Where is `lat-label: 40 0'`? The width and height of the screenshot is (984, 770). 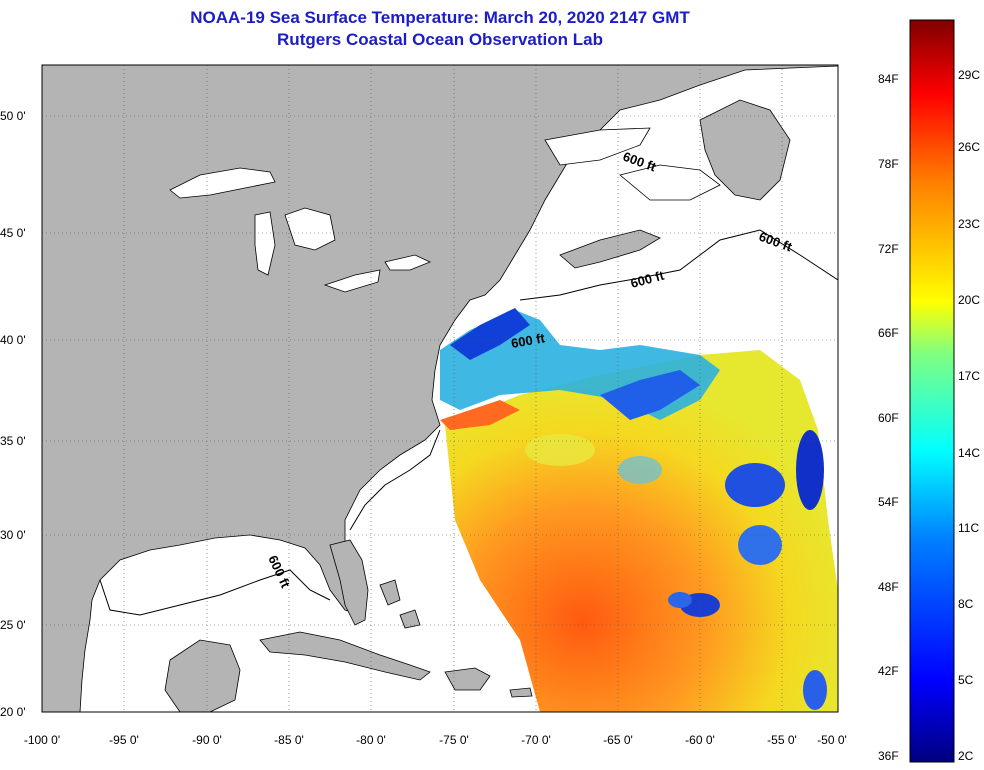
lat-label: 40 0' is located at coordinates (13, 340).